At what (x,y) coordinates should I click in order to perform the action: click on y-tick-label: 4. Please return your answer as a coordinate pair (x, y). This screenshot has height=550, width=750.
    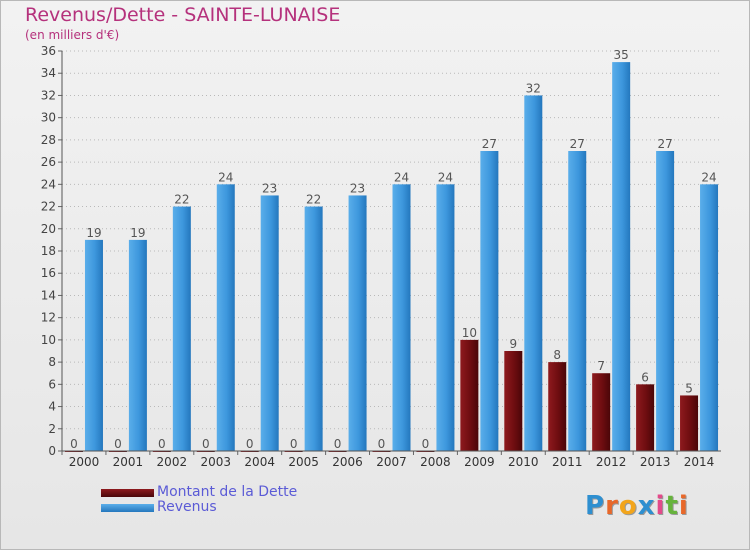
    Looking at the image, I should click on (52, 407).